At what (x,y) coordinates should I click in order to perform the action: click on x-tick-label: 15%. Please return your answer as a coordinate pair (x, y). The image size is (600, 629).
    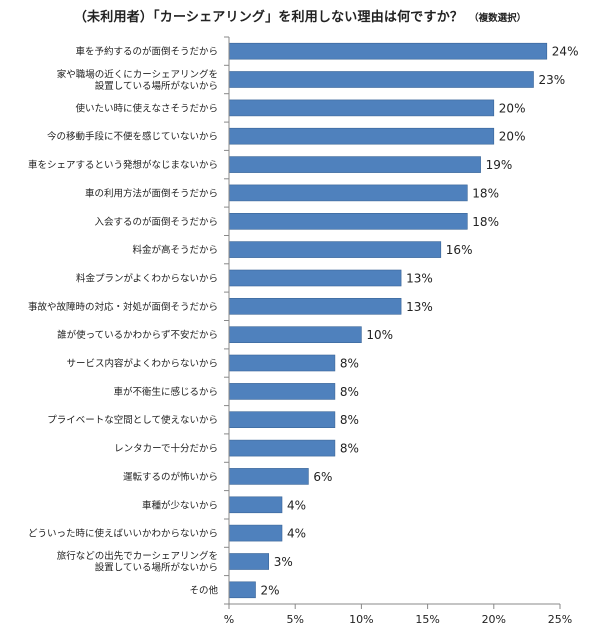
    Looking at the image, I should click on (427, 619).